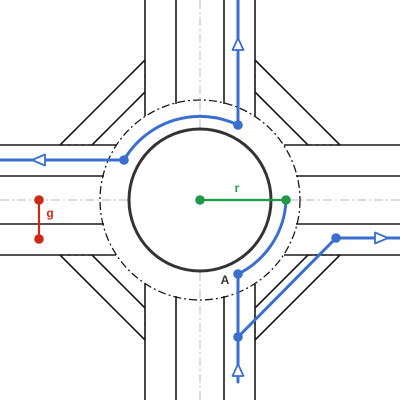 This screenshot has width=400, height=400. I want to click on sw-bypass-outer, so click(102, 297).